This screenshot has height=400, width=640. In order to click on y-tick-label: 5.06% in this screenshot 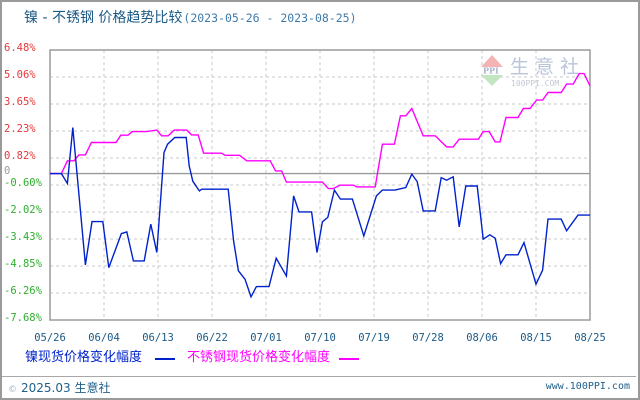, I will do `click(20, 75)`.